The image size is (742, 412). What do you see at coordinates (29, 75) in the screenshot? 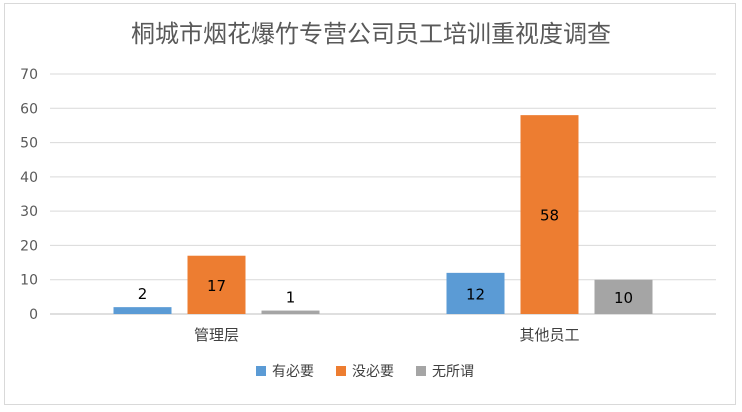
I see `y-tick-label: 70` at bounding box center [29, 75].